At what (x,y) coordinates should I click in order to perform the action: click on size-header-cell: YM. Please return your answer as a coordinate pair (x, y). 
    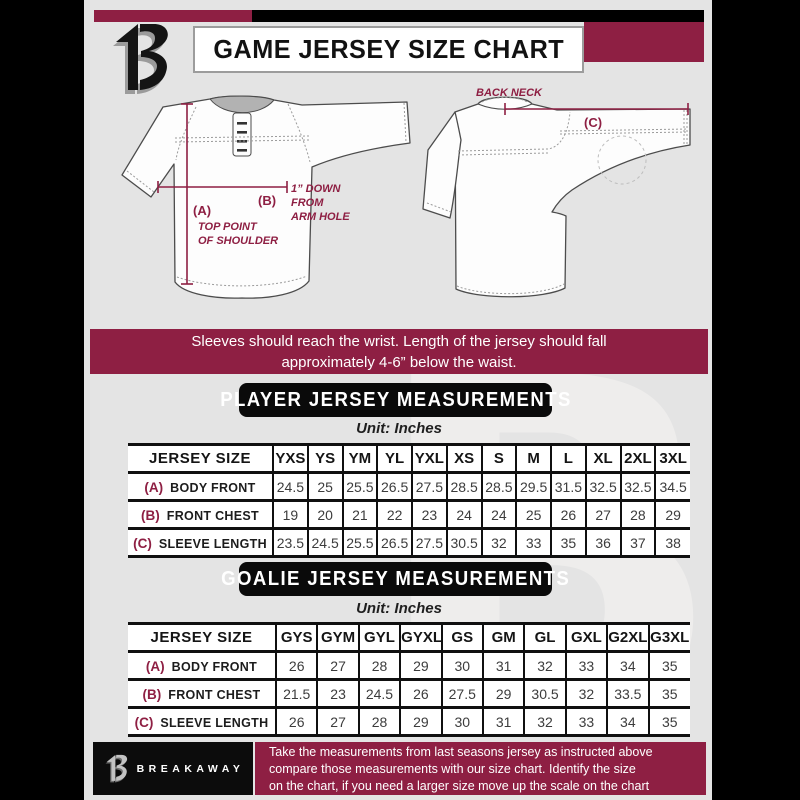
    Looking at the image, I should click on (359, 458).